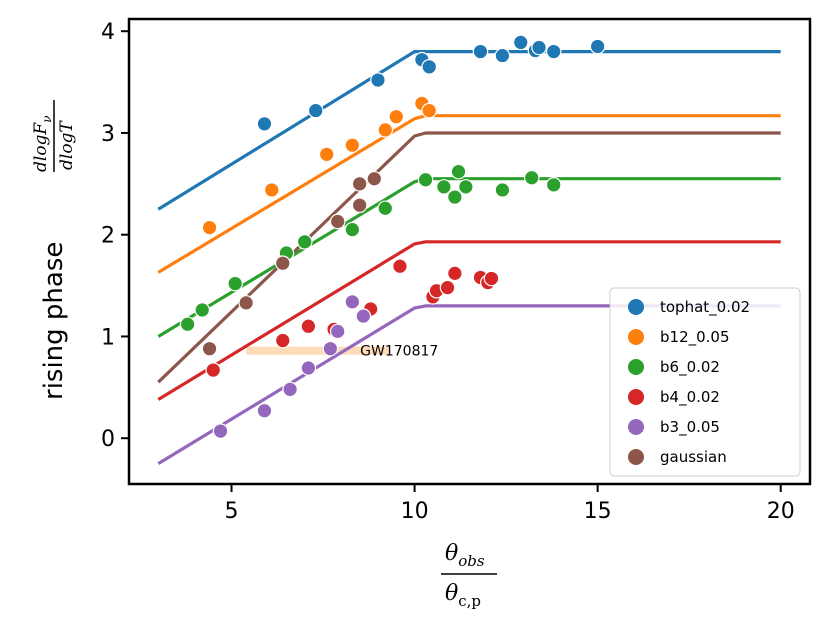 The width and height of the screenshot is (830, 623). Describe the element at coordinates (693, 457) in the screenshot. I see `legend-label-gaussian: gaussian` at that location.